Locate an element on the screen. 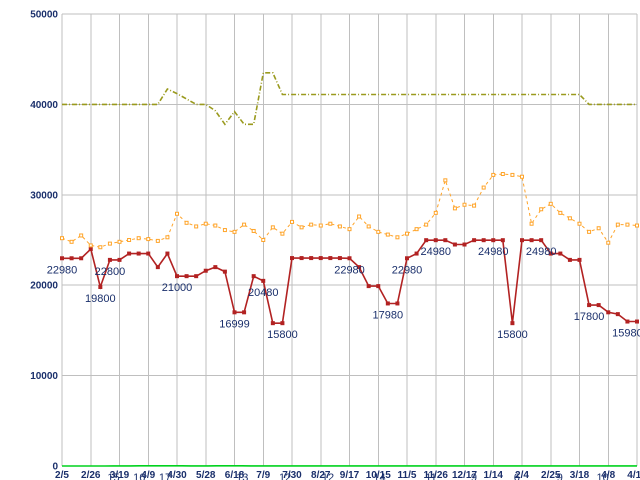  x-tick-label: 2/26 is located at coordinates (91, 475).